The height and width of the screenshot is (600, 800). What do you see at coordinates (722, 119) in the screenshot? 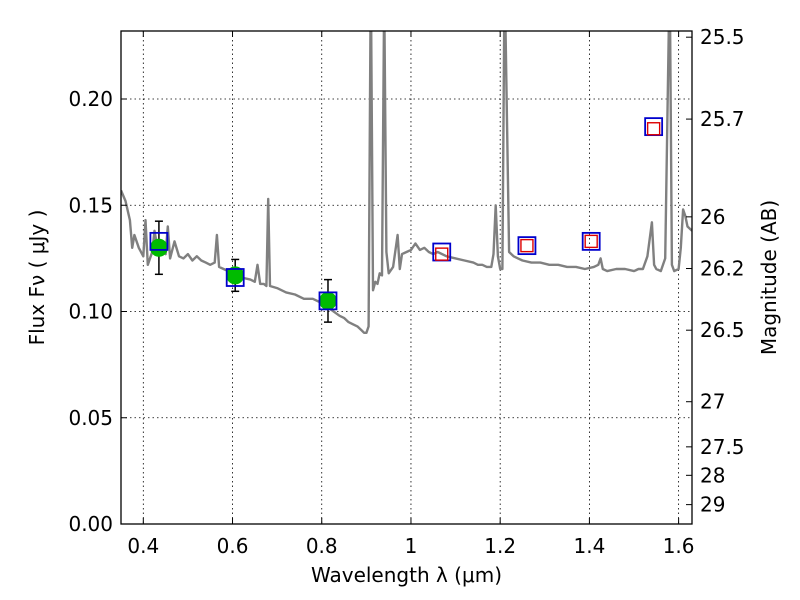
I see `right-tick-label: 25.7` at bounding box center [722, 119].